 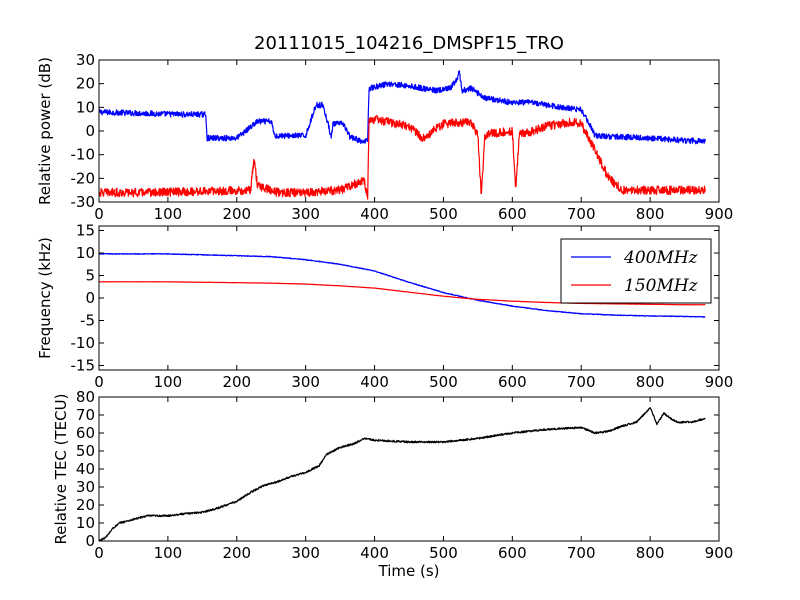 What do you see at coordinates (61, 469) in the screenshot?
I see `y-axis-label: Relative TEC (TECU)` at bounding box center [61, 469].